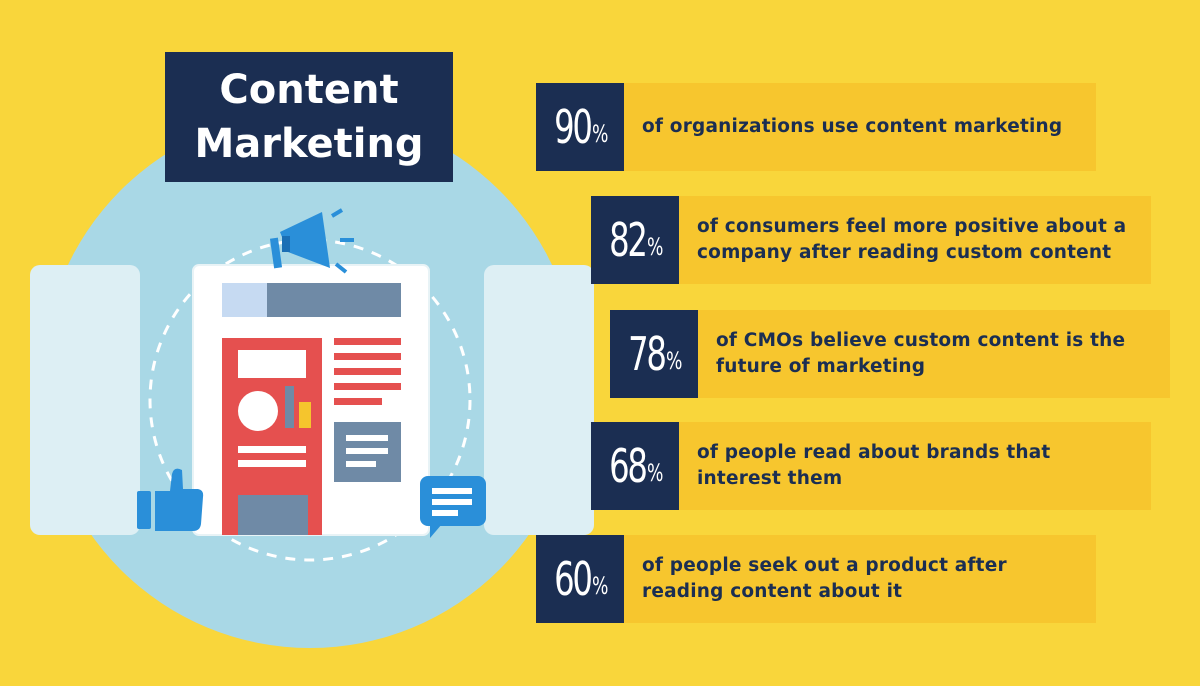 The height and width of the screenshot is (686, 1200). I want to click on stat-number: 78%, so click(654, 354).